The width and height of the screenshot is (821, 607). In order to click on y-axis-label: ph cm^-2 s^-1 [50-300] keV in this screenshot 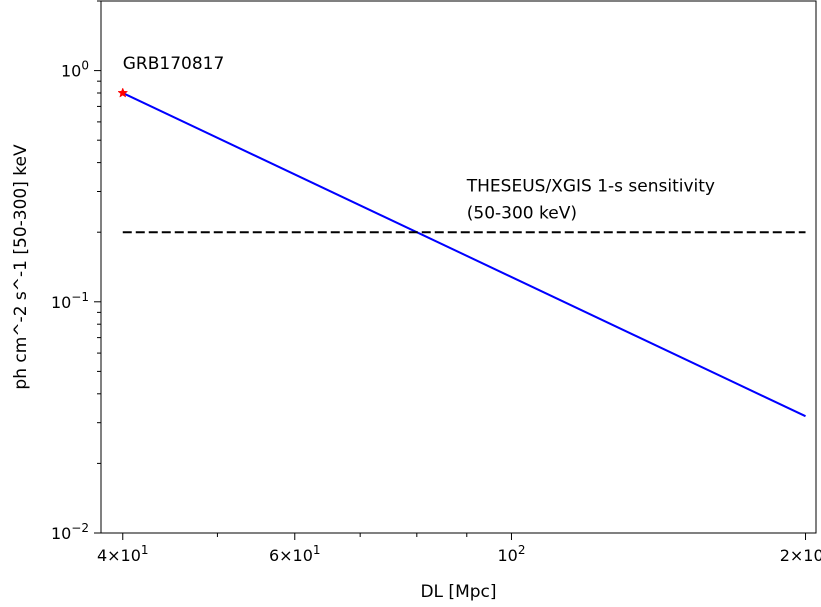, I will do `click(21, 267)`.